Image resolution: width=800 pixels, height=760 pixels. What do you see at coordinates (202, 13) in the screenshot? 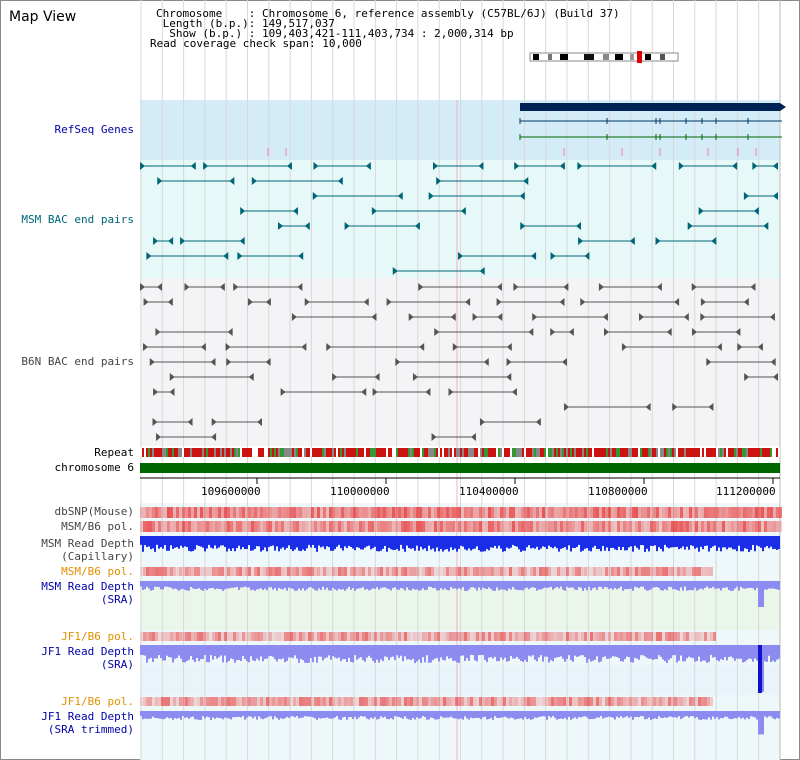
I see `chromosome-key: Chromosome` at bounding box center [202, 13].